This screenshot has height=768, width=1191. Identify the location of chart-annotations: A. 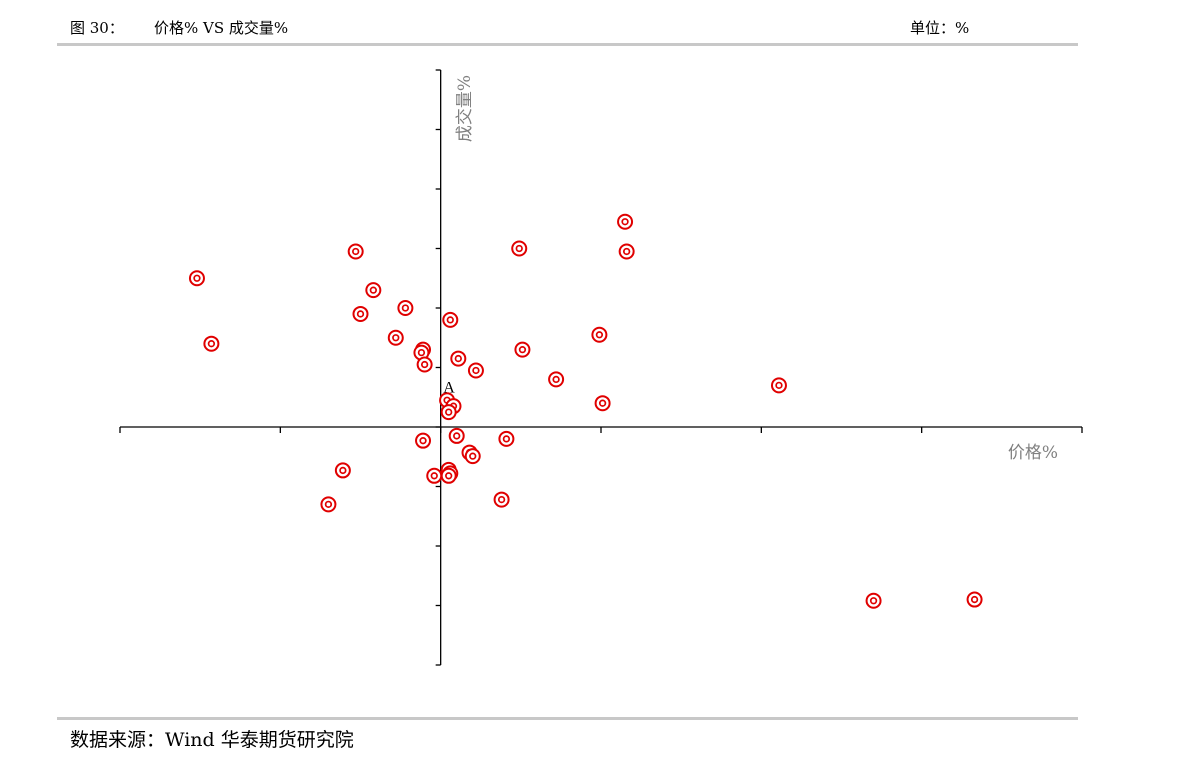
(449, 387).